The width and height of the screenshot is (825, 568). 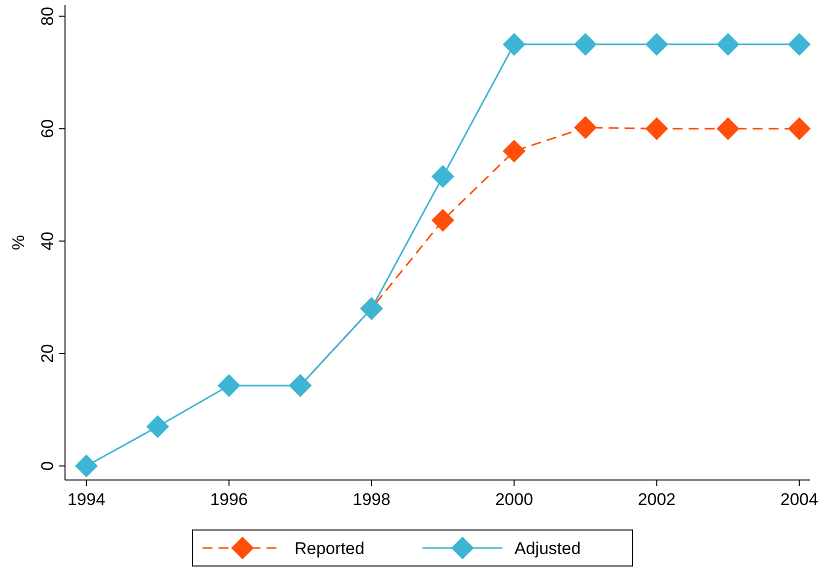 What do you see at coordinates (47, 466) in the screenshot?
I see `y-tick-label: 0` at bounding box center [47, 466].